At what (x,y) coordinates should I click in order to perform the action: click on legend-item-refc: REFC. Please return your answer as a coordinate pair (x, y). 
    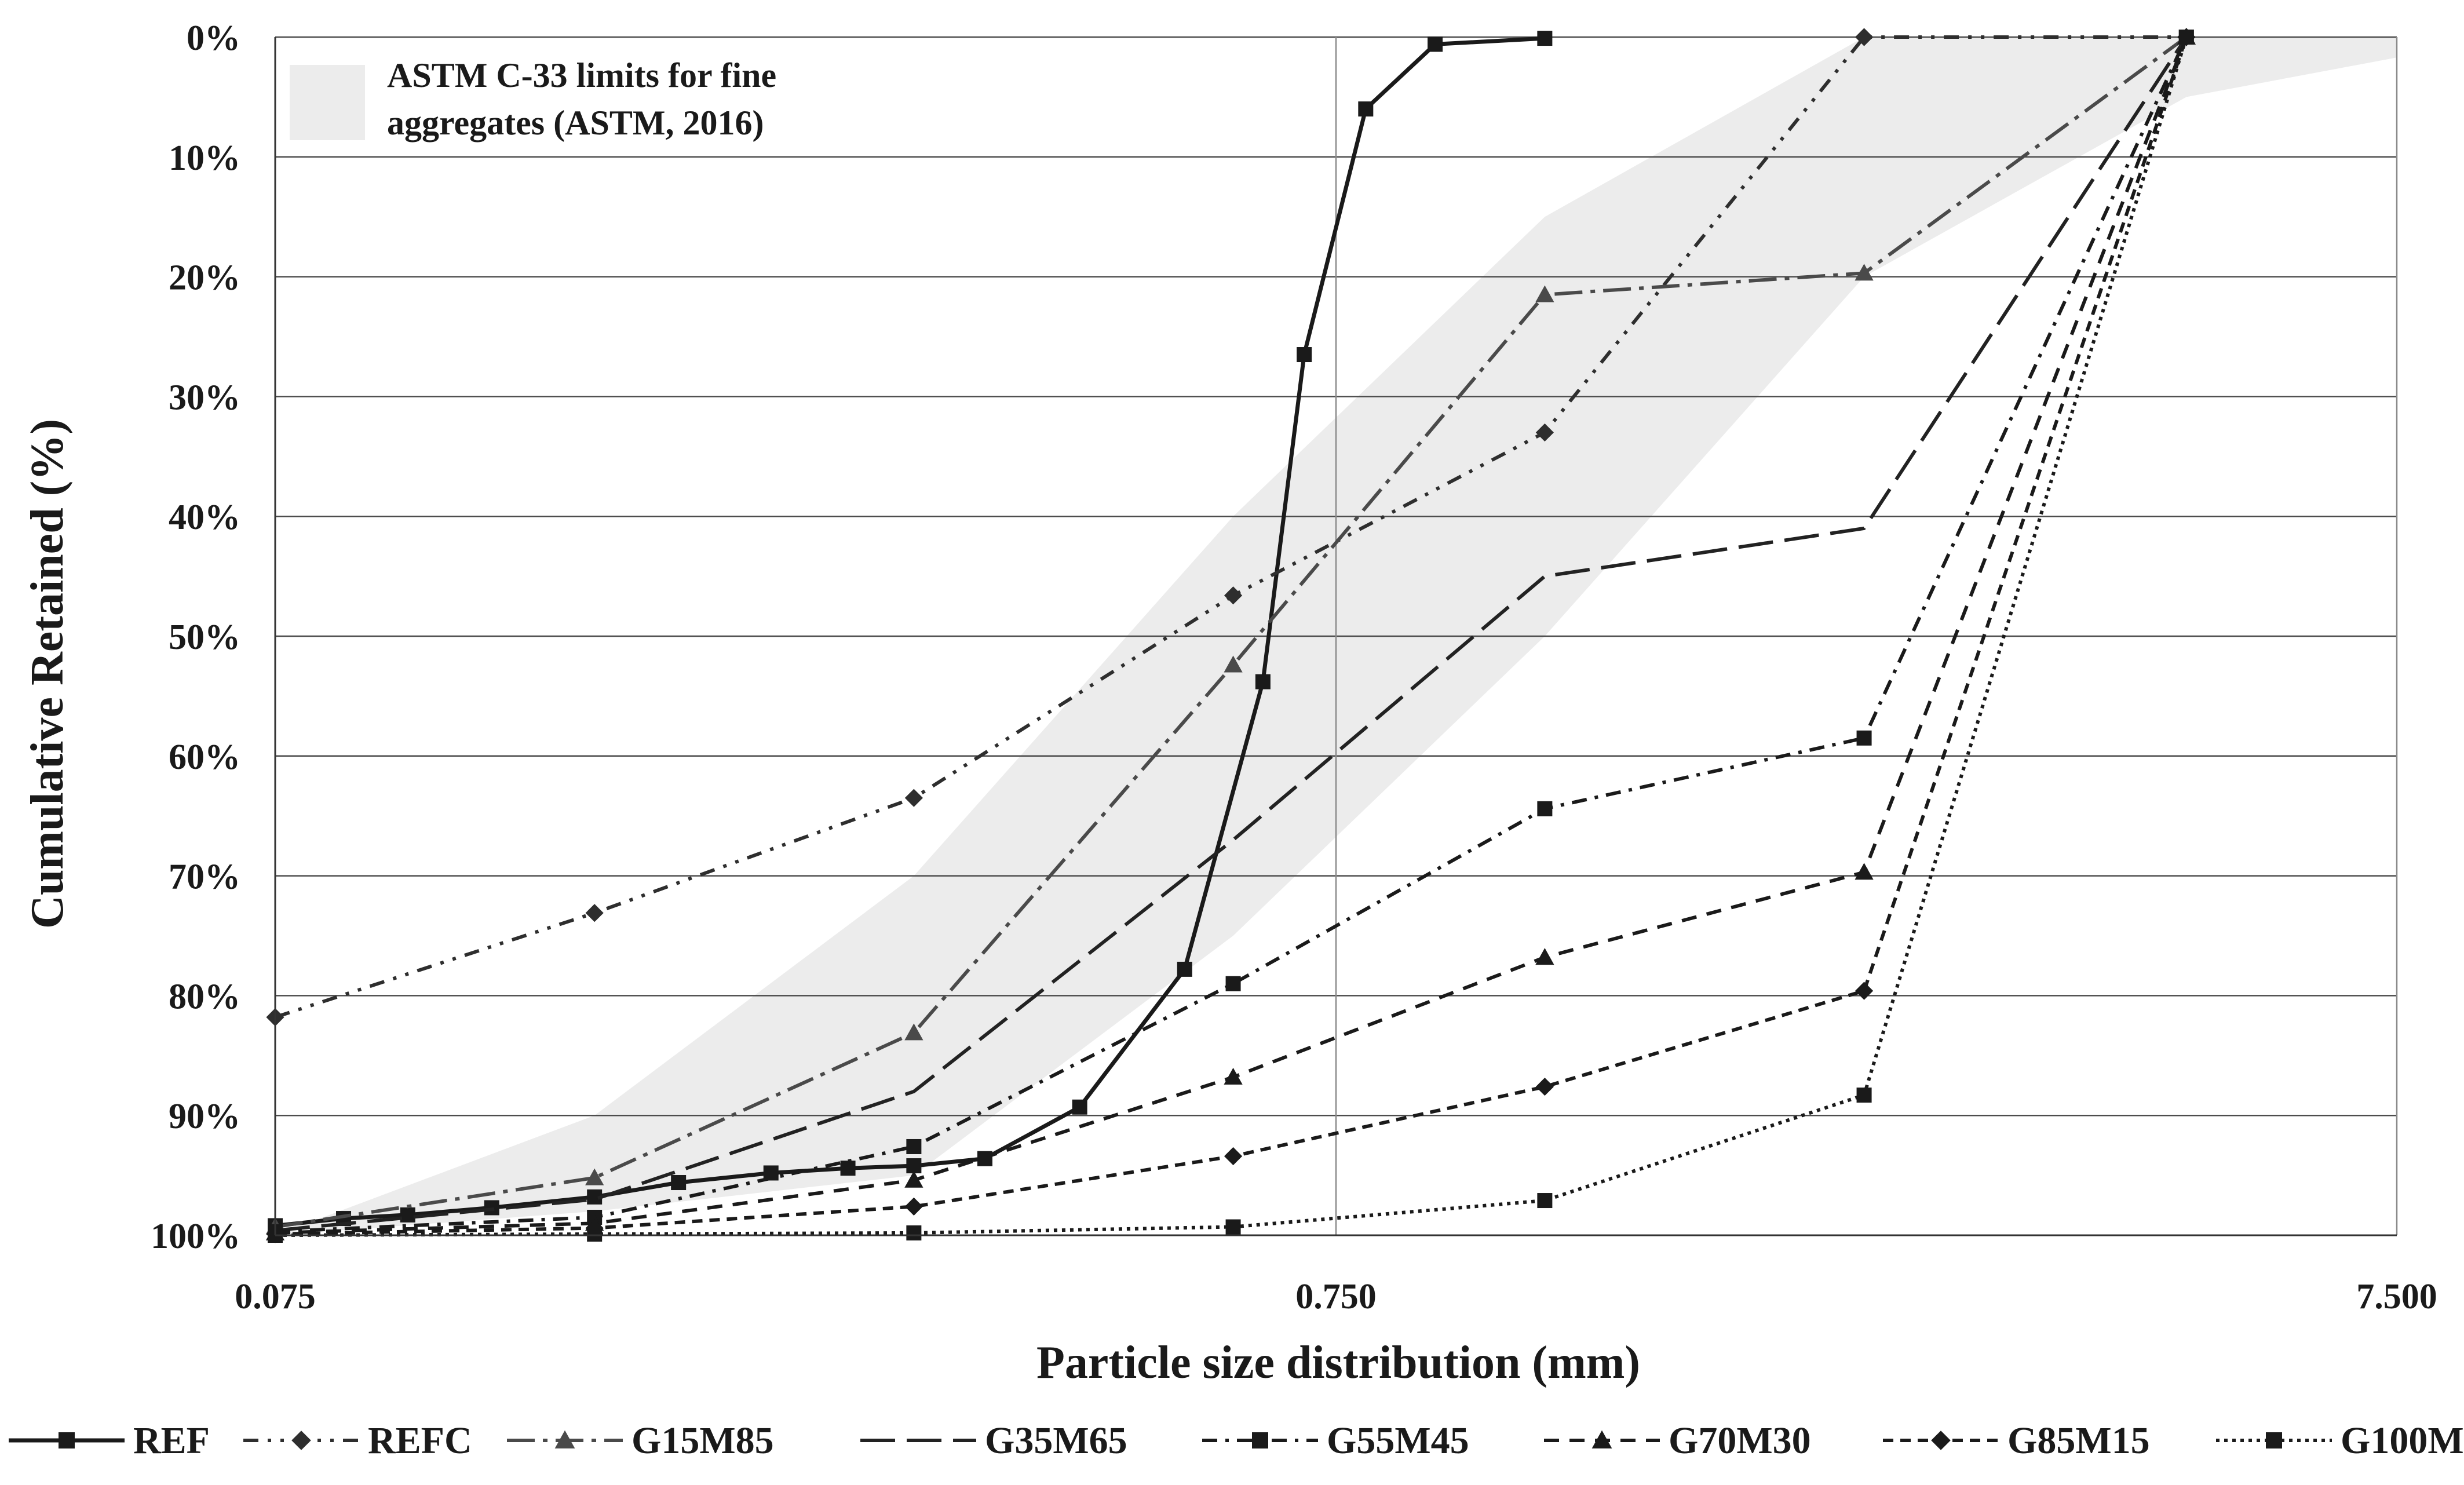
    Looking at the image, I should click on (357, 1441).